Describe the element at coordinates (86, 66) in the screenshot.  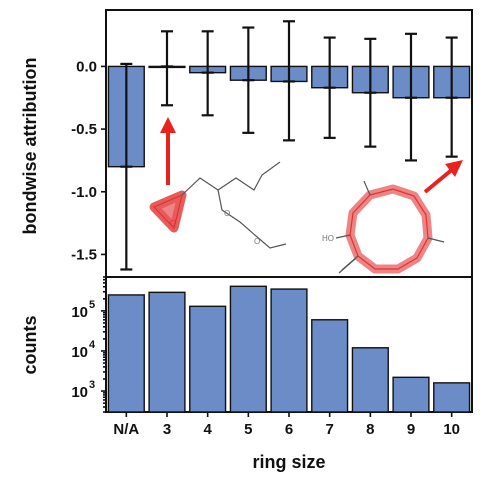
I see `top-y-tick-label: 0.0` at that location.